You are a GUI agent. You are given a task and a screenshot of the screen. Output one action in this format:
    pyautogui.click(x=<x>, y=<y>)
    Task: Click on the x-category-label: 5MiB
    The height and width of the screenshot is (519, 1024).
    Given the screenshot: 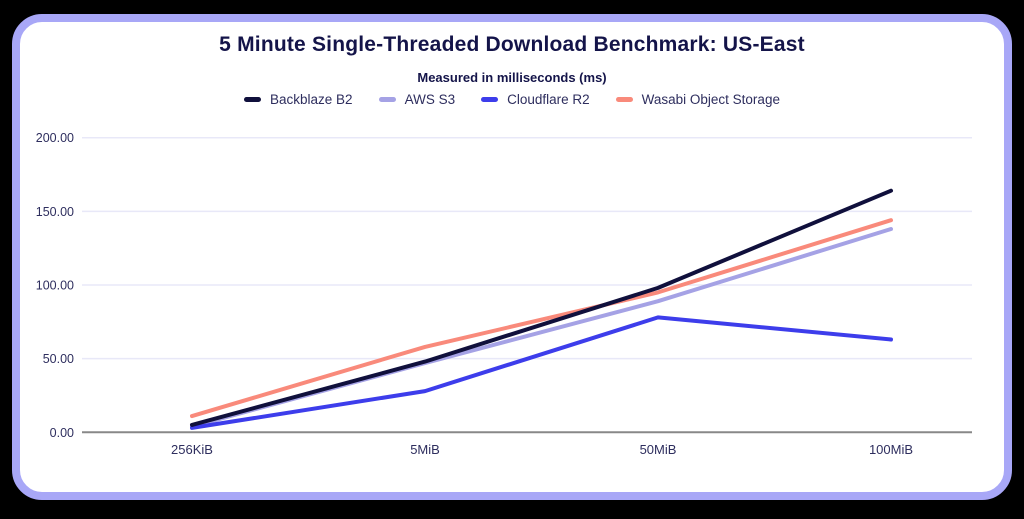 What is the action you would take?
    pyautogui.click(x=425, y=449)
    